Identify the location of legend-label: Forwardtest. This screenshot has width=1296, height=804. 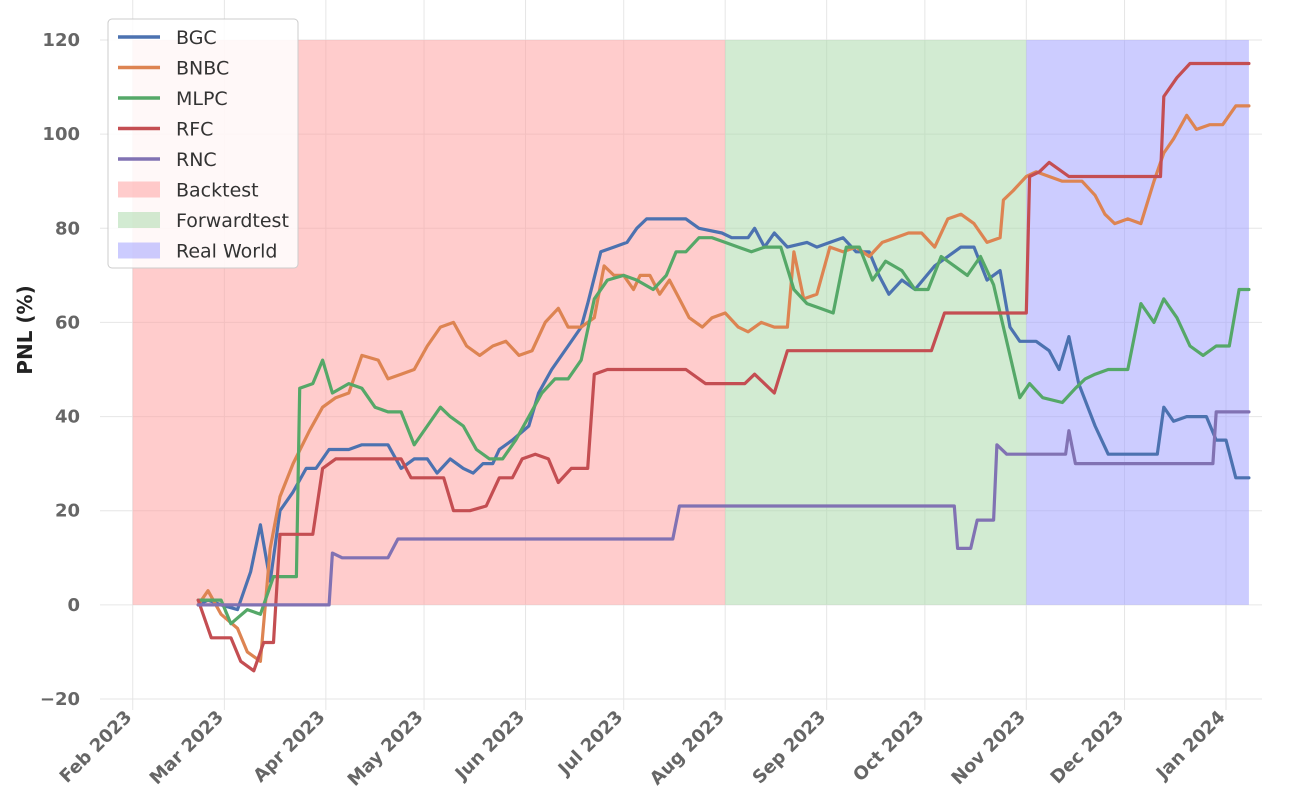
(232, 221).